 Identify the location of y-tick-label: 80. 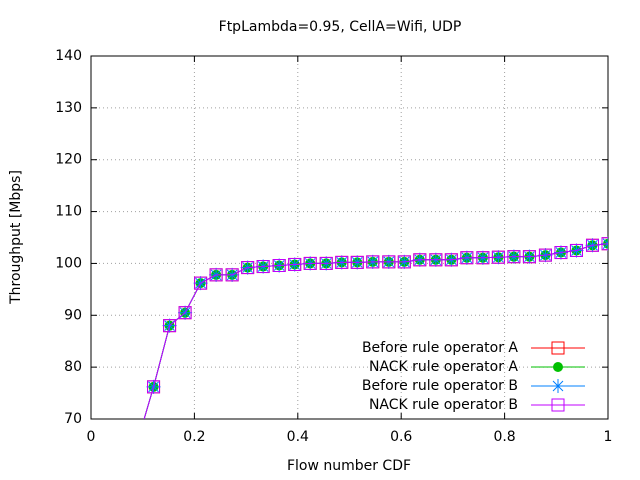
(73, 367).